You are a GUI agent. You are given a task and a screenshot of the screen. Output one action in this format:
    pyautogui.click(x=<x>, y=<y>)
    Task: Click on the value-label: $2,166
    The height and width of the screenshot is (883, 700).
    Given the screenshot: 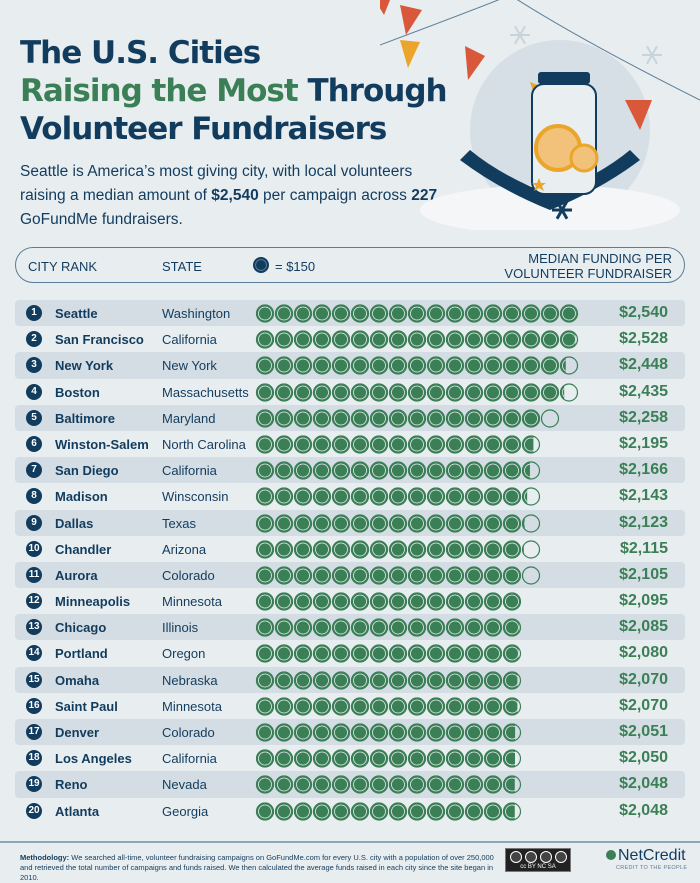 What is the action you would take?
    pyautogui.click(x=643, y=470)
    